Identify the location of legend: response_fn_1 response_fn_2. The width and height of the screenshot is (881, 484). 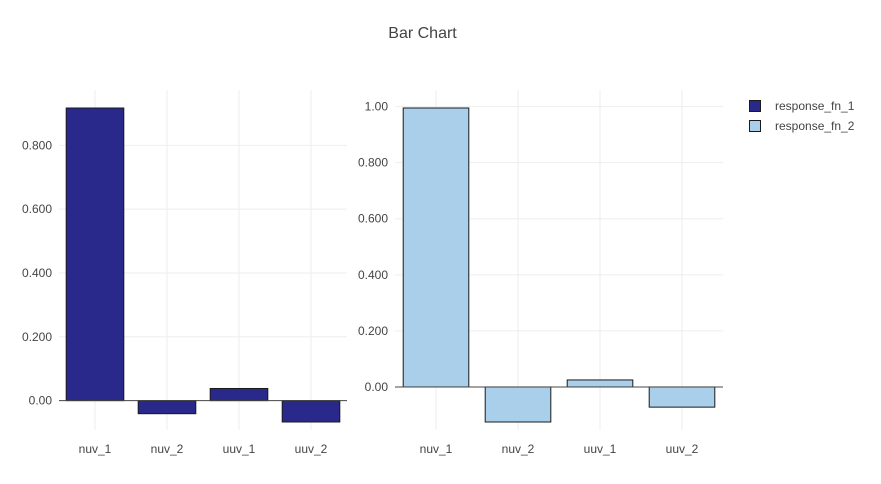
(801, 116).